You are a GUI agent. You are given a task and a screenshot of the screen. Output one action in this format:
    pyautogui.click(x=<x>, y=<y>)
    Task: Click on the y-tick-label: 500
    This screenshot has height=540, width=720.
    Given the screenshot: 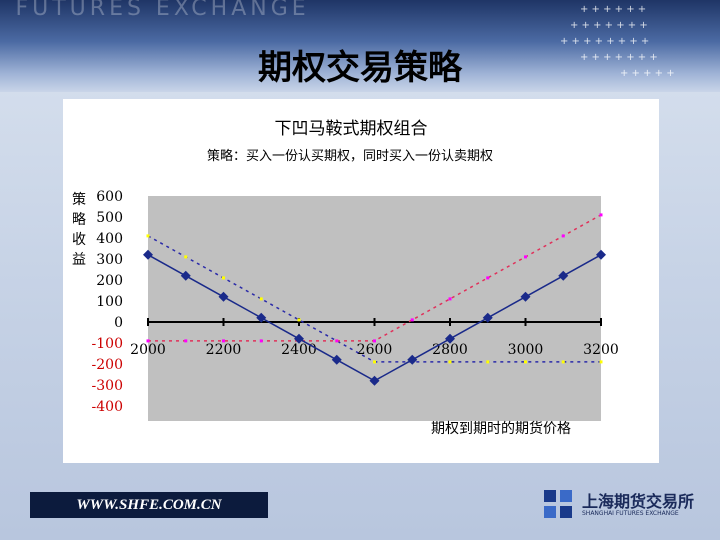 What is the action you would take?
    pyautogui.click(x=109, y=218)
    